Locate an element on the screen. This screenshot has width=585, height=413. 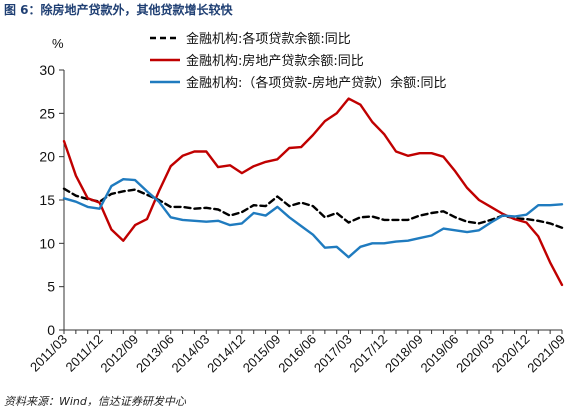
x-tick-label: 2015/09 is located at coordinates (262, 354).